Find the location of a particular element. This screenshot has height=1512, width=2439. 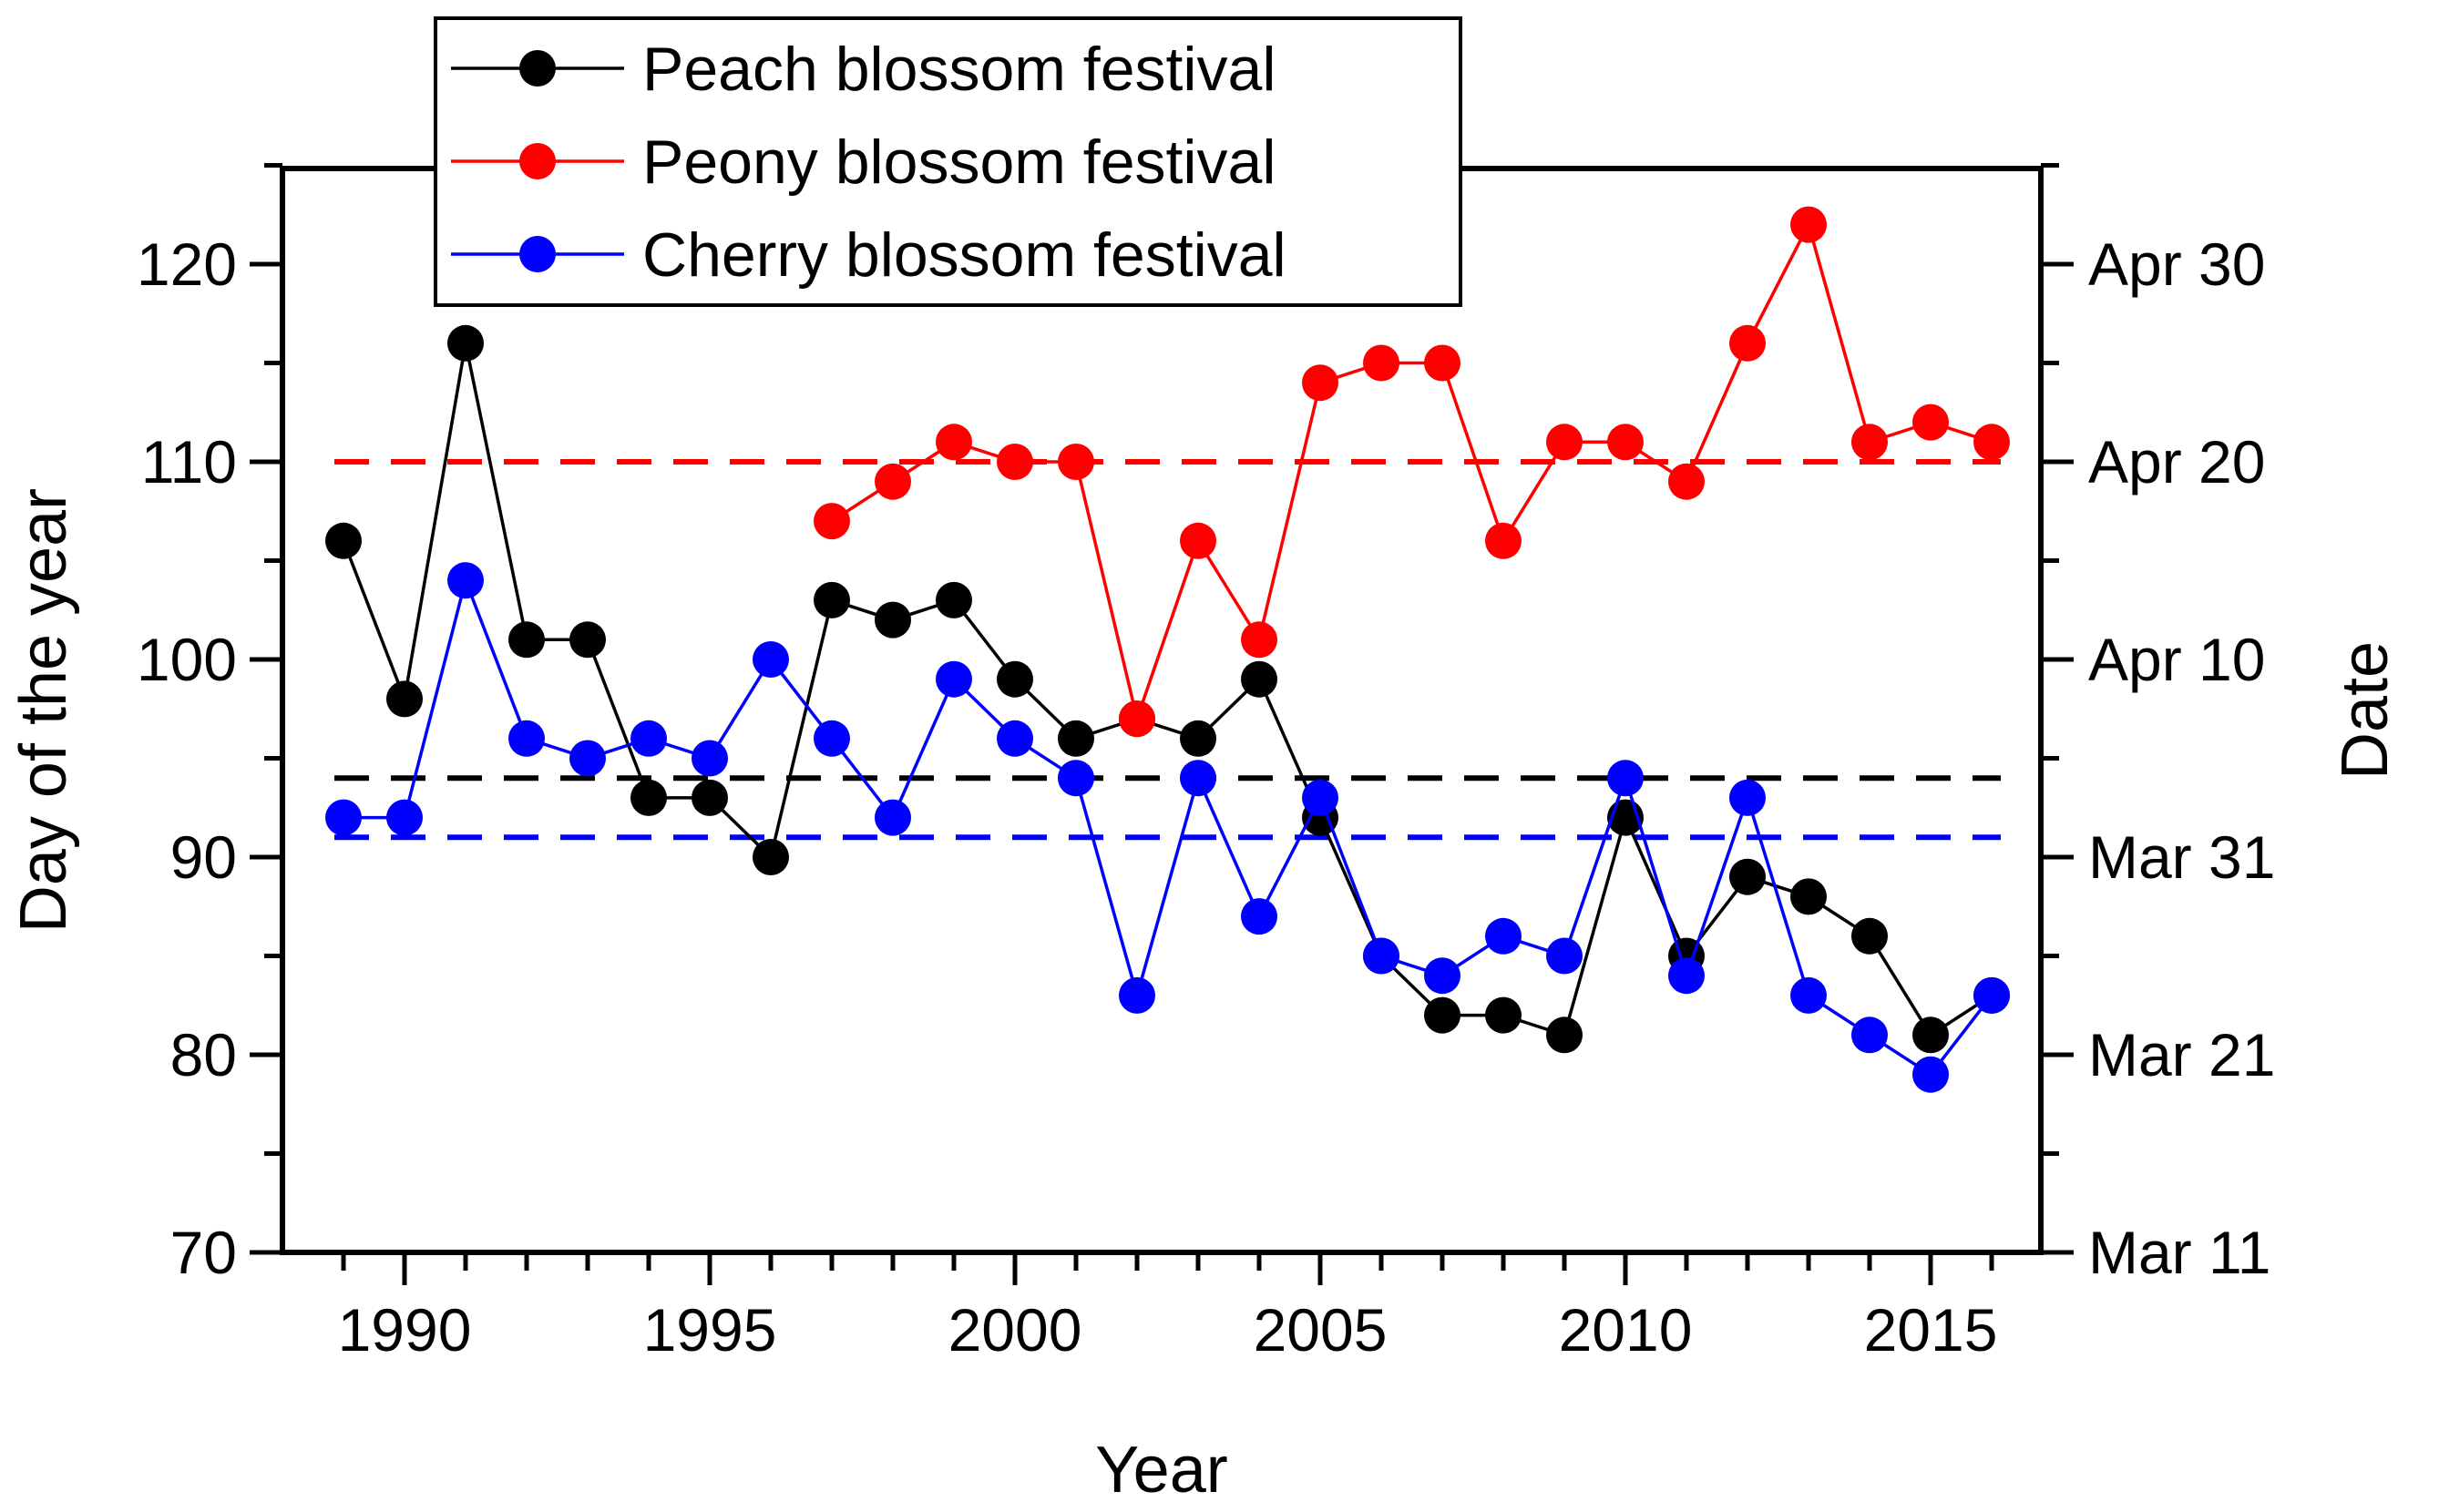

point-cherry-blossom-festival-2011 is located at coordinates (1687, 976).